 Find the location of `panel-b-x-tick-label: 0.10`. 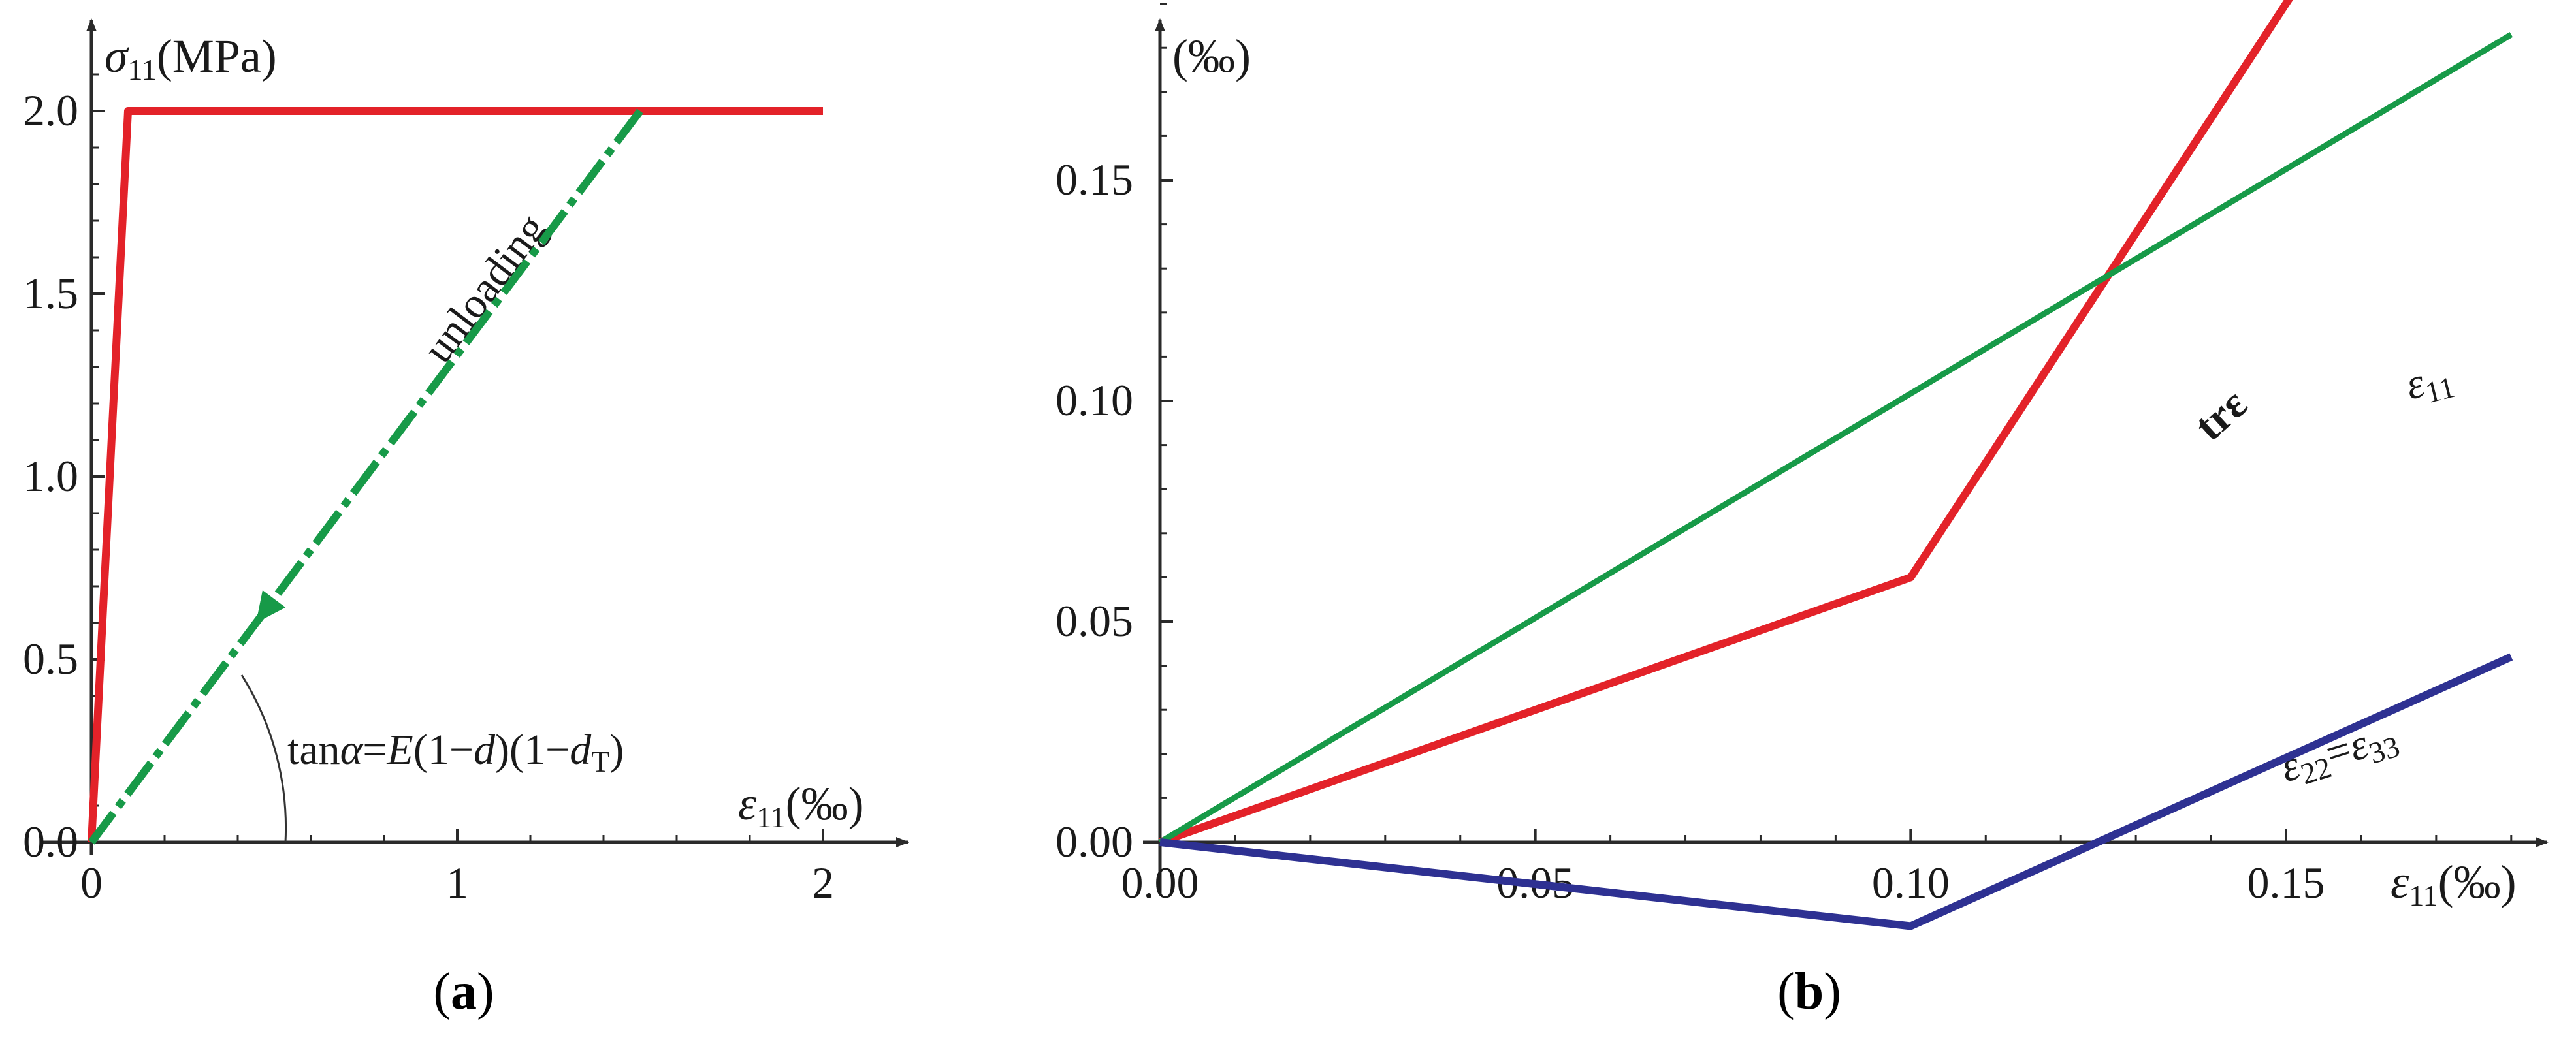

panel-b-x-tick-label: 0.10 is located at coordinates (1911, 883).